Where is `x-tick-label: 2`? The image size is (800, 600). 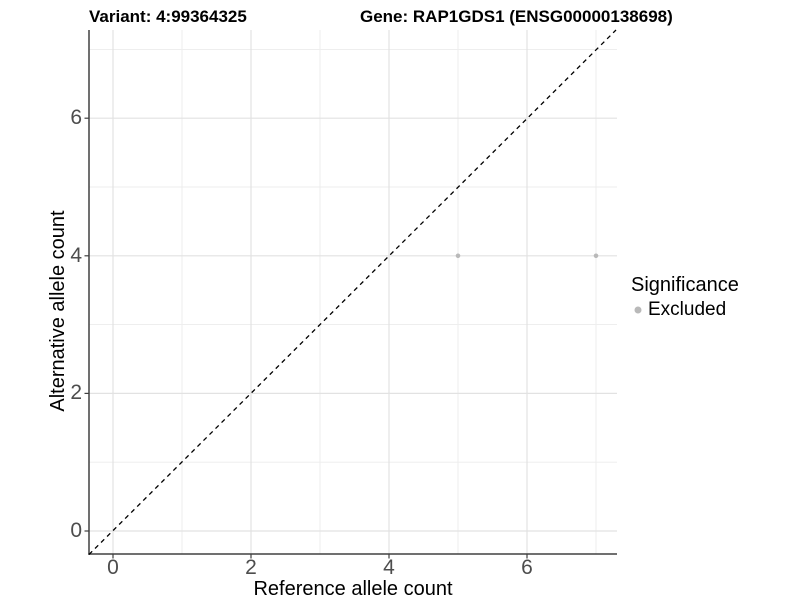 x-tick-label: 2 is located at coordinates (251, 567).